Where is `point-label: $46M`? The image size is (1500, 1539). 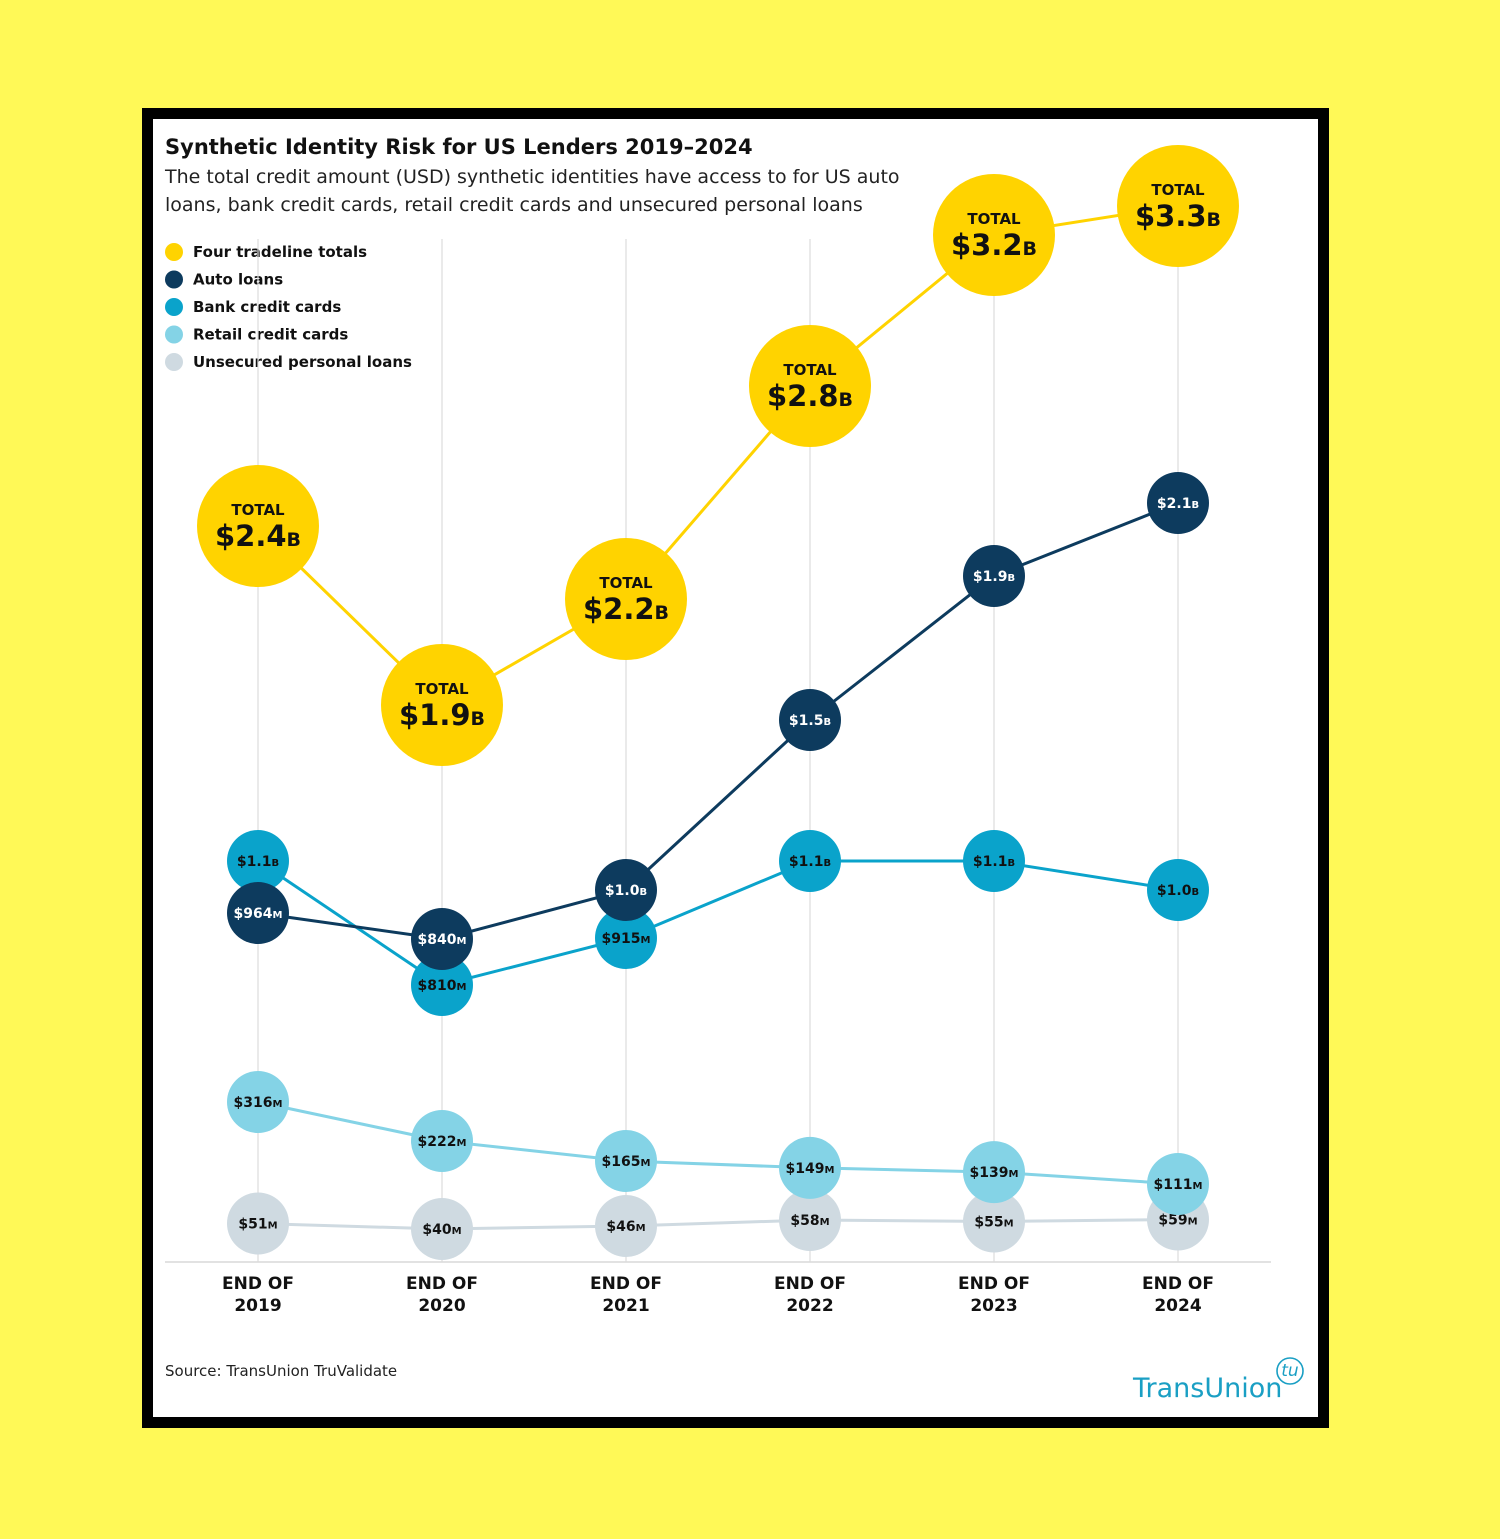
point-label: $46M is located at coordinates (625, 1227).